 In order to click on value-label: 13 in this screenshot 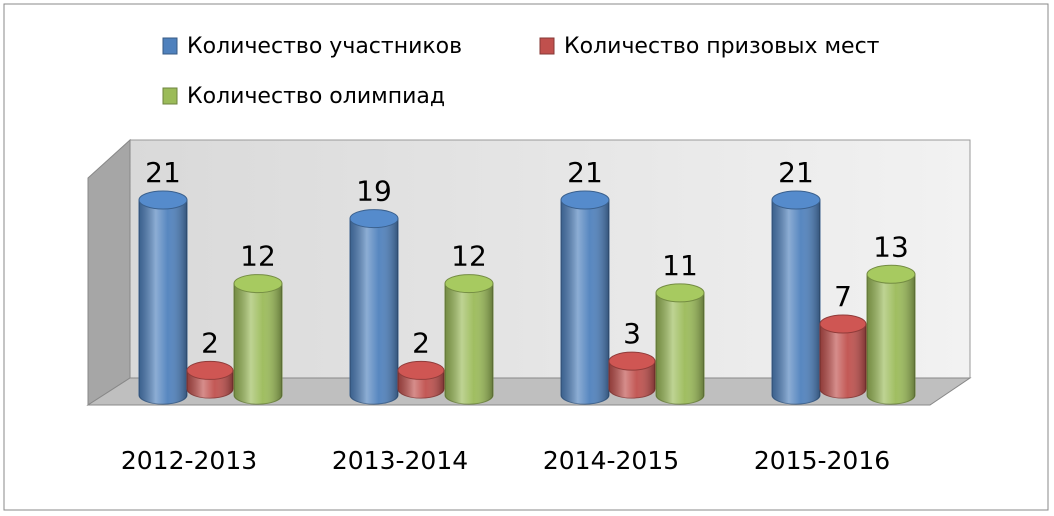, I will do `click(891, 246)`.